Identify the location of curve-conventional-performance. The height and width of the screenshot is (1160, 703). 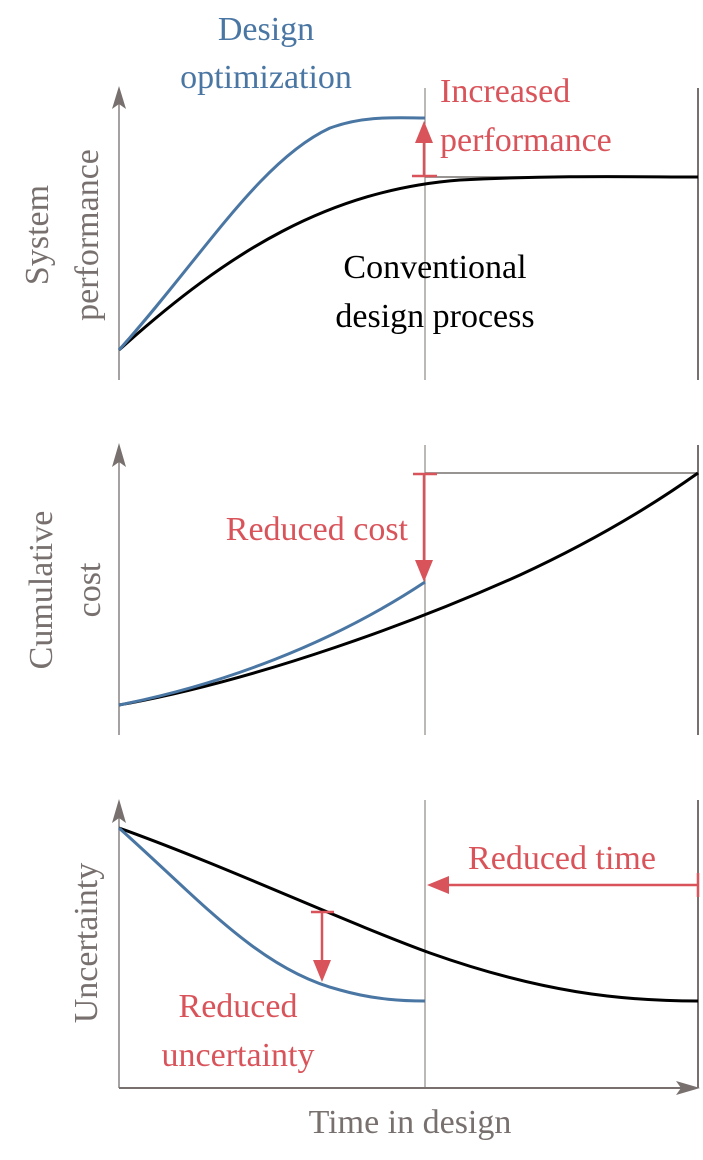
(408, 263).